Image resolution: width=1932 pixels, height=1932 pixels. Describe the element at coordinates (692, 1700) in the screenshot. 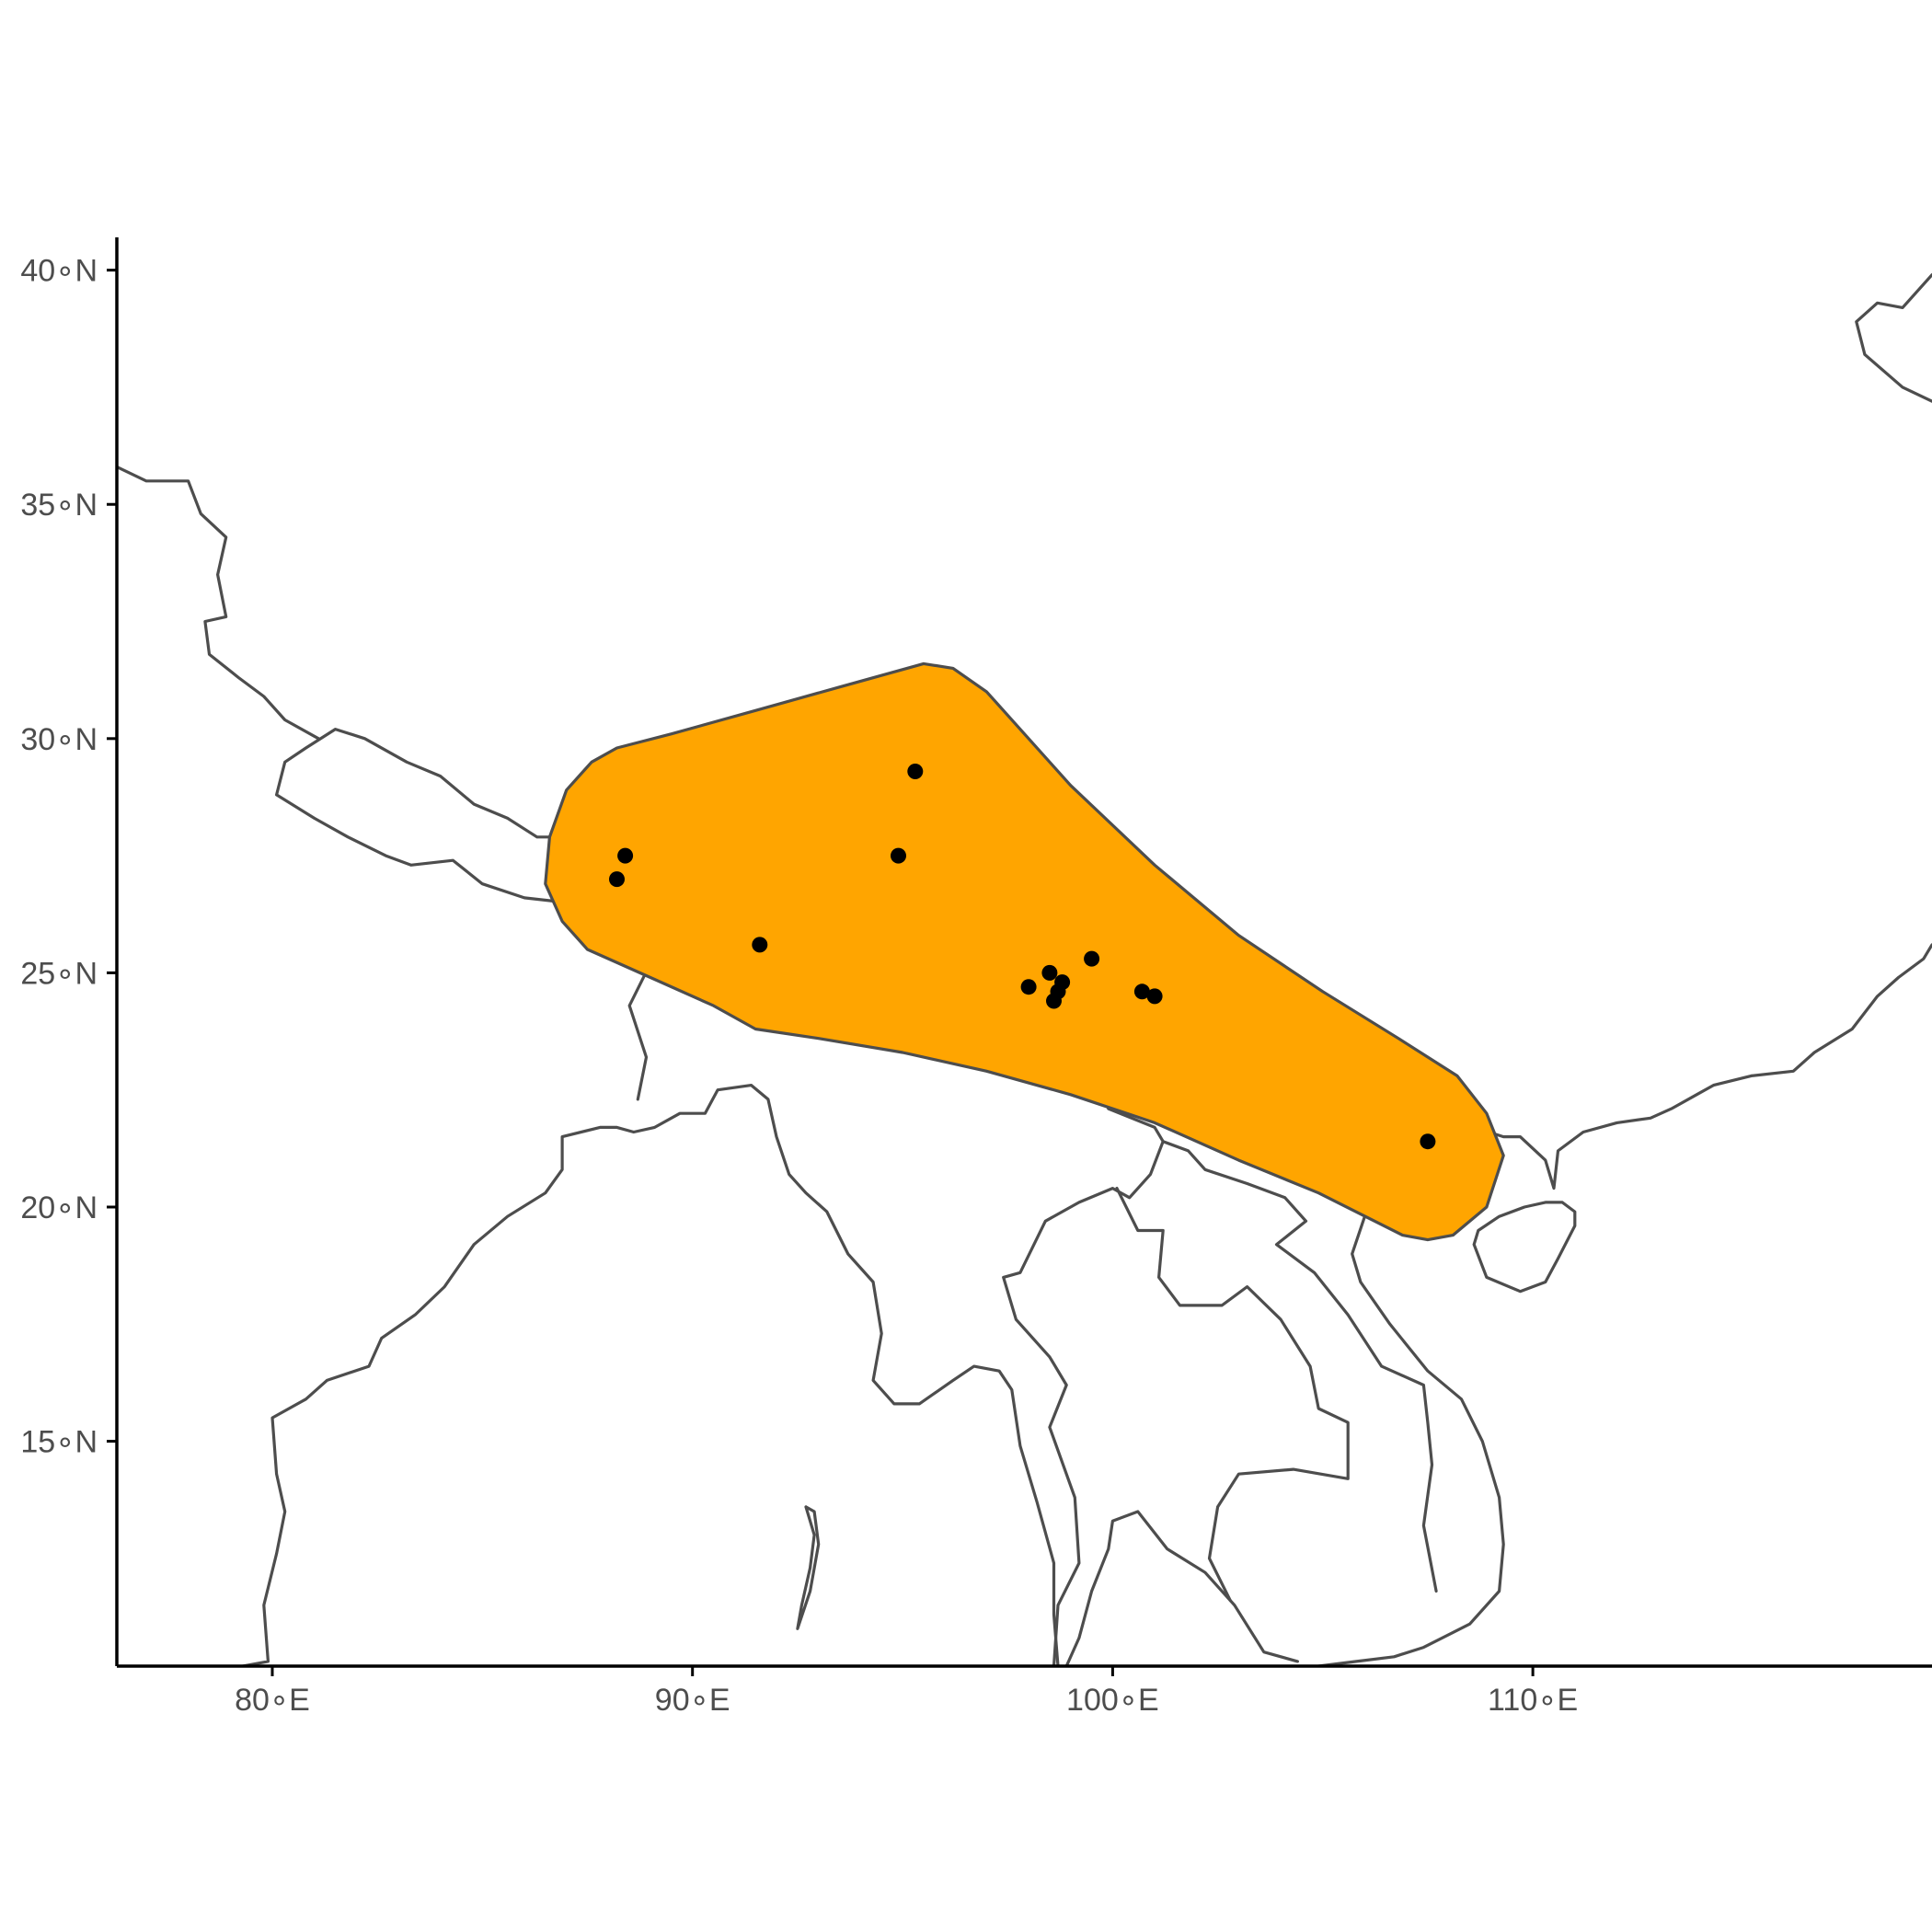

I see `x-tick-label: 90∘E` at that location.